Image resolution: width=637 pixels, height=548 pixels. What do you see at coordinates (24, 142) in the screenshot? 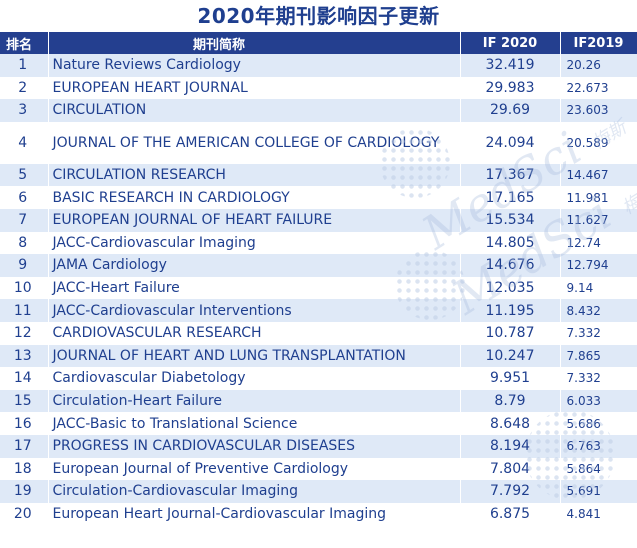
I see `rank-cell: 4` at bounding box center [24, 142].